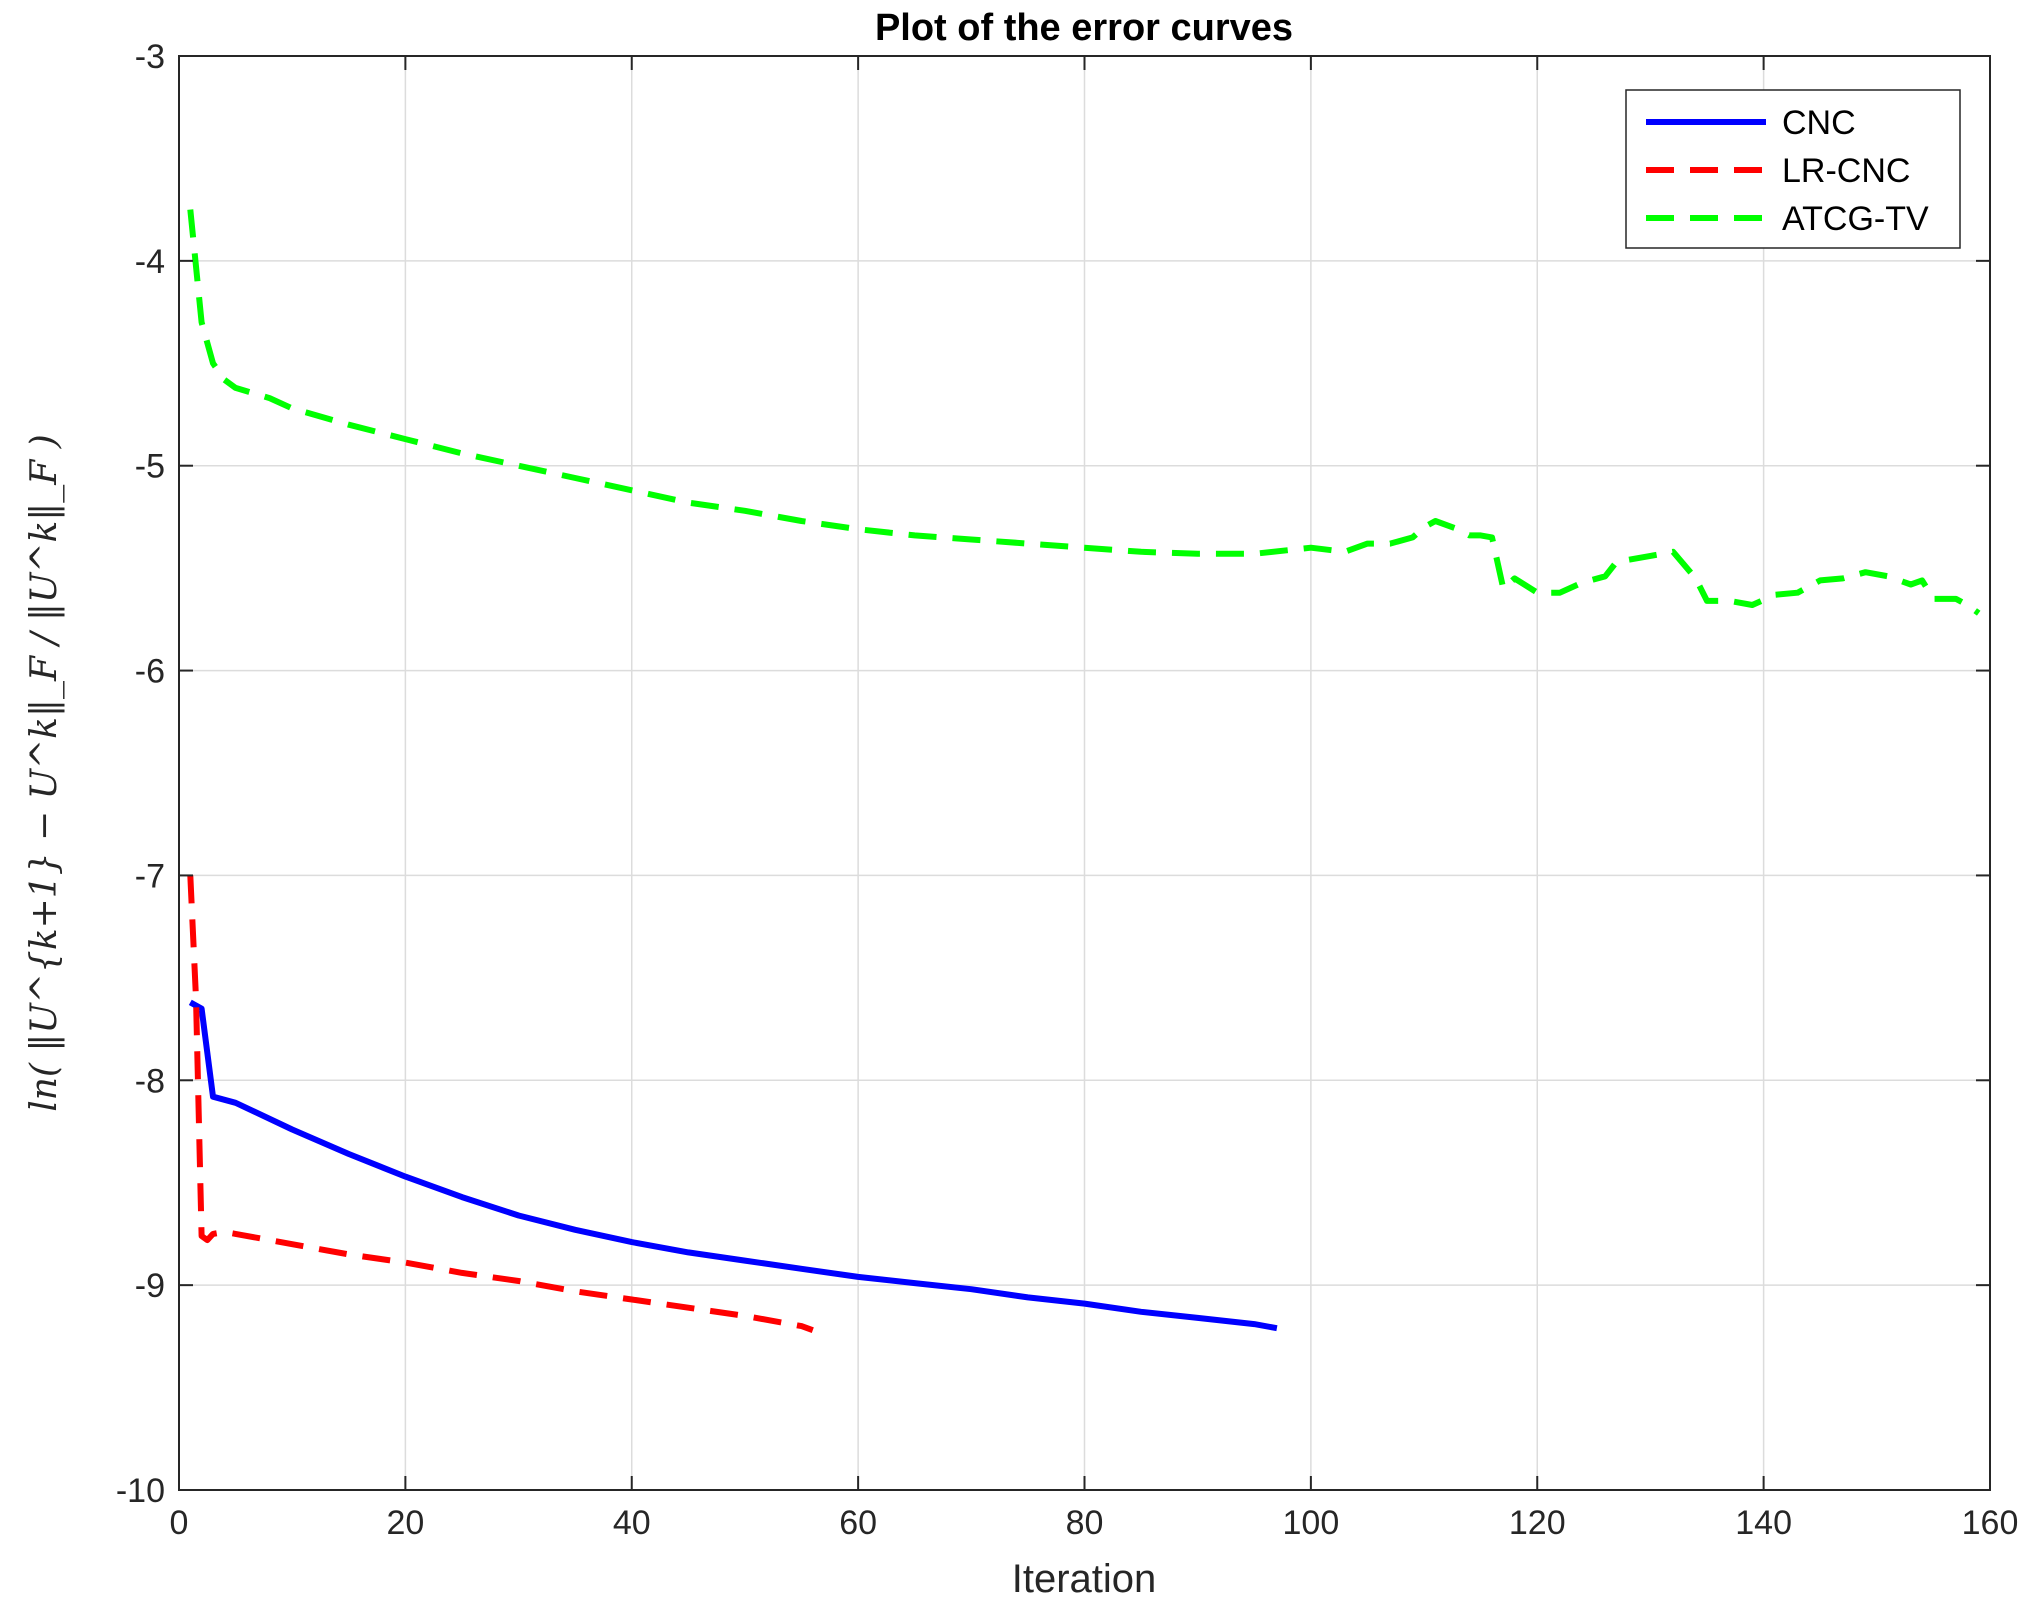 This screenshot has height=1605, width=2028. I want to click on y-tick-label: -8, so click(150, 1081).